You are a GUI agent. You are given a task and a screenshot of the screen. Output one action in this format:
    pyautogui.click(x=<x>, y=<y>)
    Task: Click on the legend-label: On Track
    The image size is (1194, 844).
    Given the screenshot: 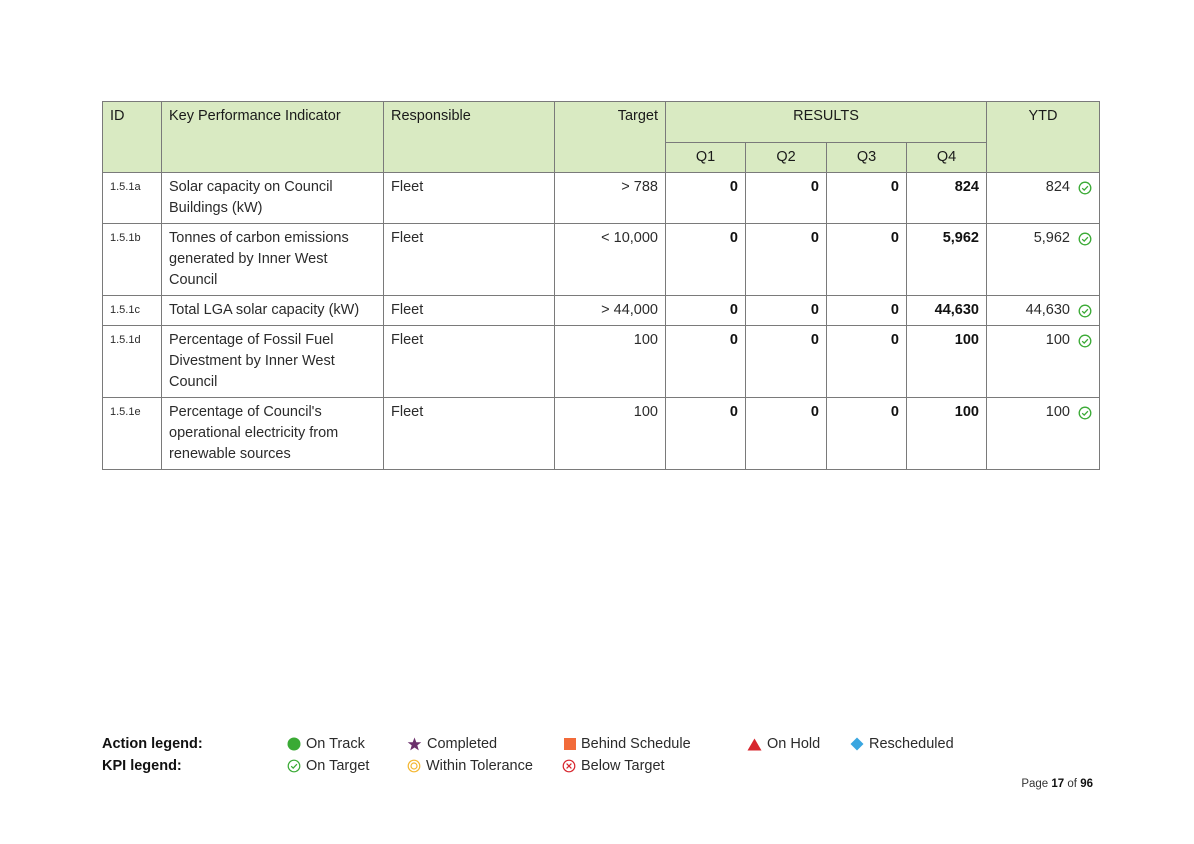 What is the action you would take?
    pyautogui.click(x=335, y=744)
    